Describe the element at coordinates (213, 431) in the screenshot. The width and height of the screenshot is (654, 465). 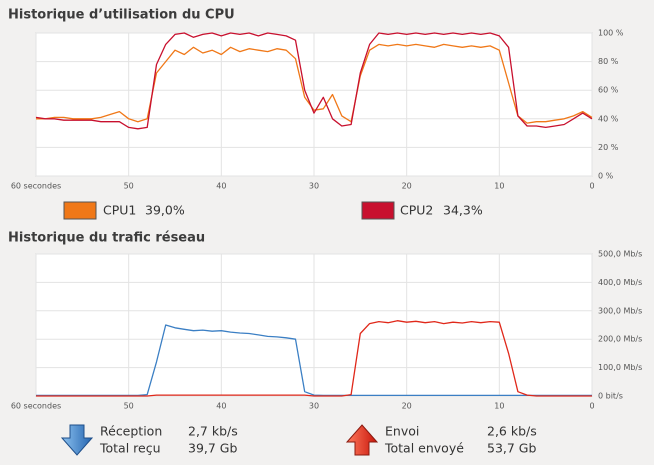
I see `legend-rate: 2,7 kb/s` at that location.